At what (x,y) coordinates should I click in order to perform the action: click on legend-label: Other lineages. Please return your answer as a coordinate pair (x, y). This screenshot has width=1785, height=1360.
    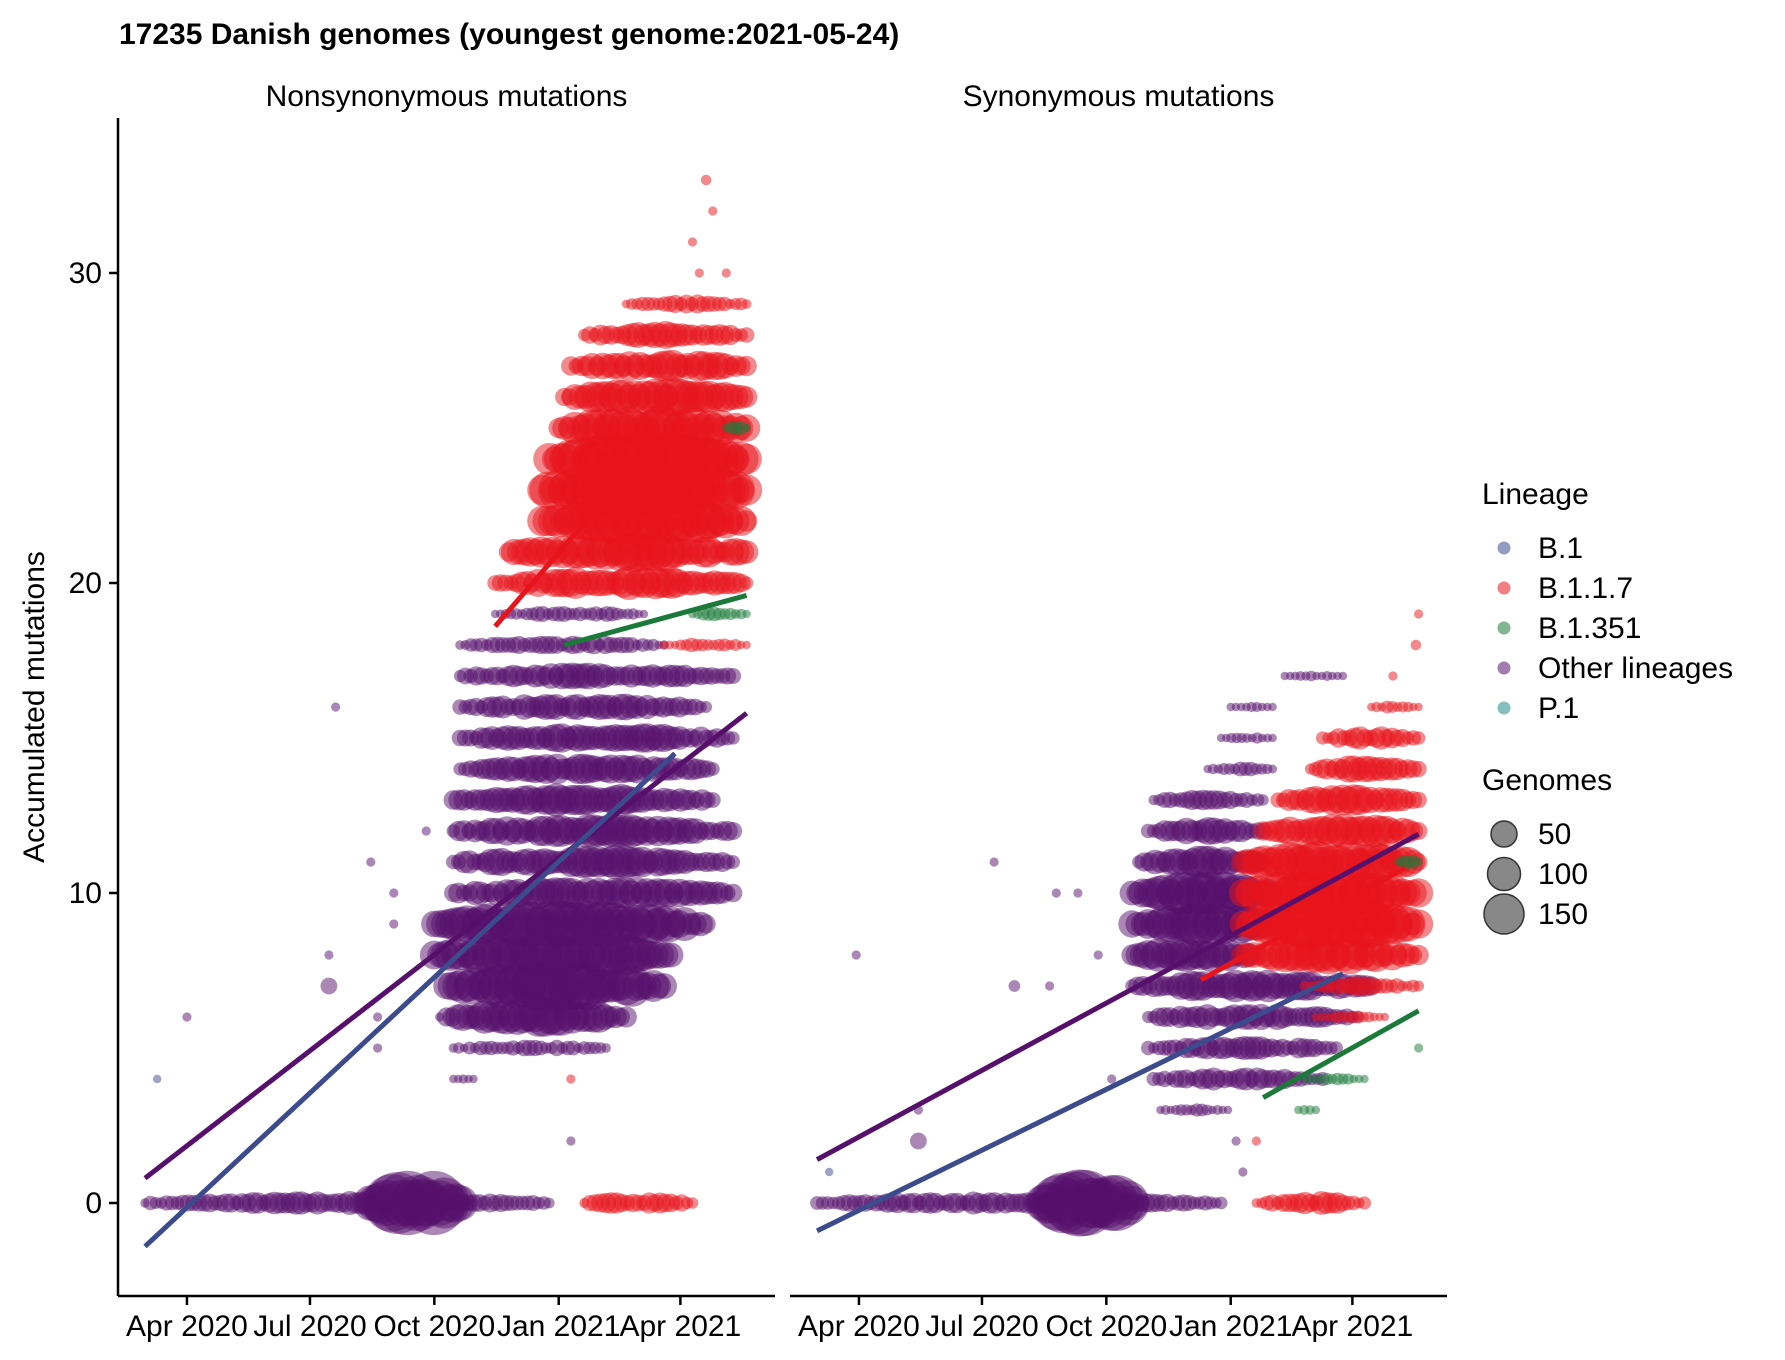
    Looking at the image, I should click on (1635, 668).